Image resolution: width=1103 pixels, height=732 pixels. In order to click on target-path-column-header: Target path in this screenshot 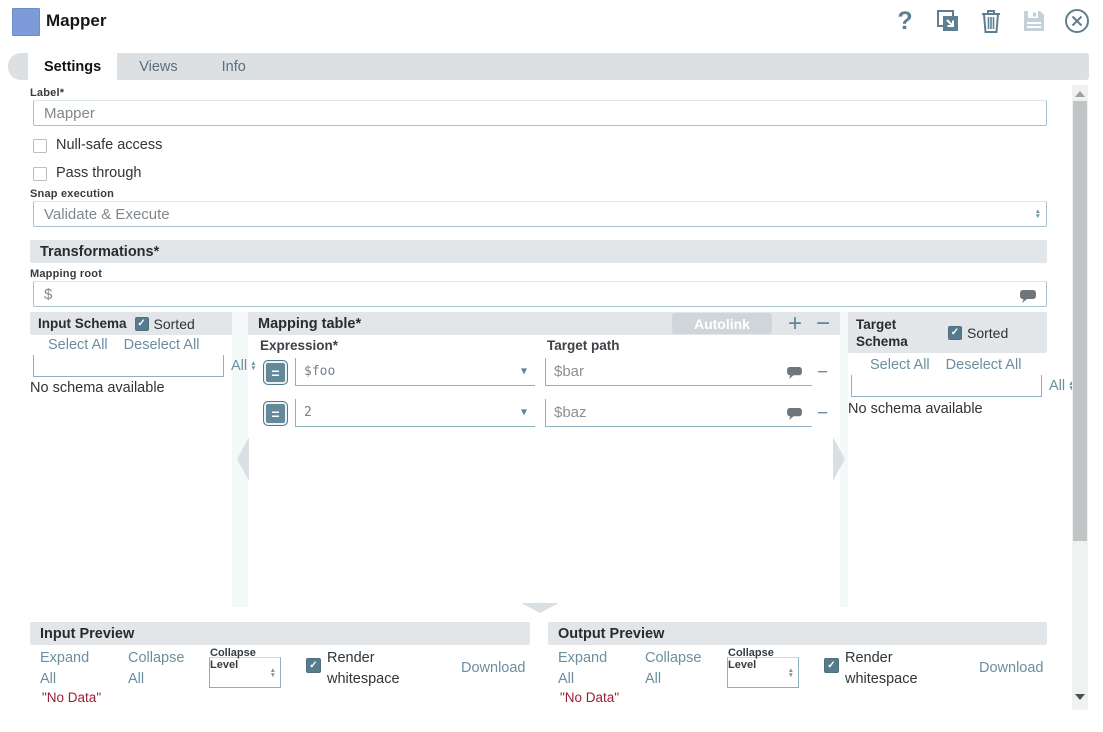, I will do `click(583, 345)`.